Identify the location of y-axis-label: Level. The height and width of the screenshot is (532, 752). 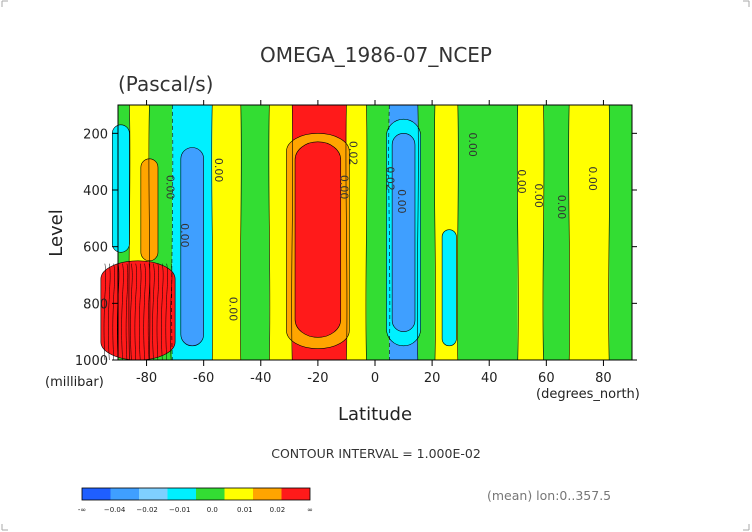
(56, 233).